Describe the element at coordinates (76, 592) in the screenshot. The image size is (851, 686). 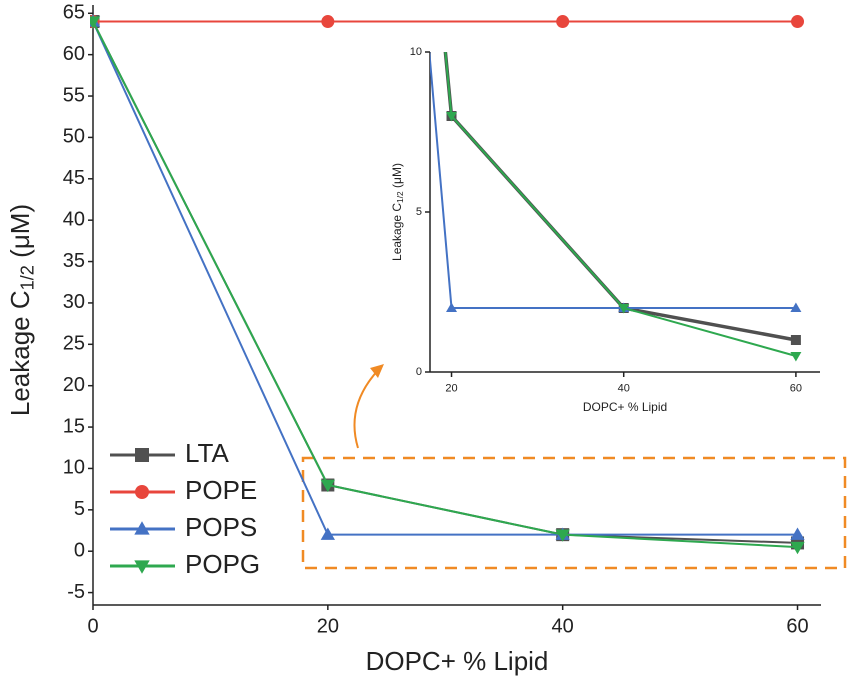
I see `y-tick-label: -5` at that location.